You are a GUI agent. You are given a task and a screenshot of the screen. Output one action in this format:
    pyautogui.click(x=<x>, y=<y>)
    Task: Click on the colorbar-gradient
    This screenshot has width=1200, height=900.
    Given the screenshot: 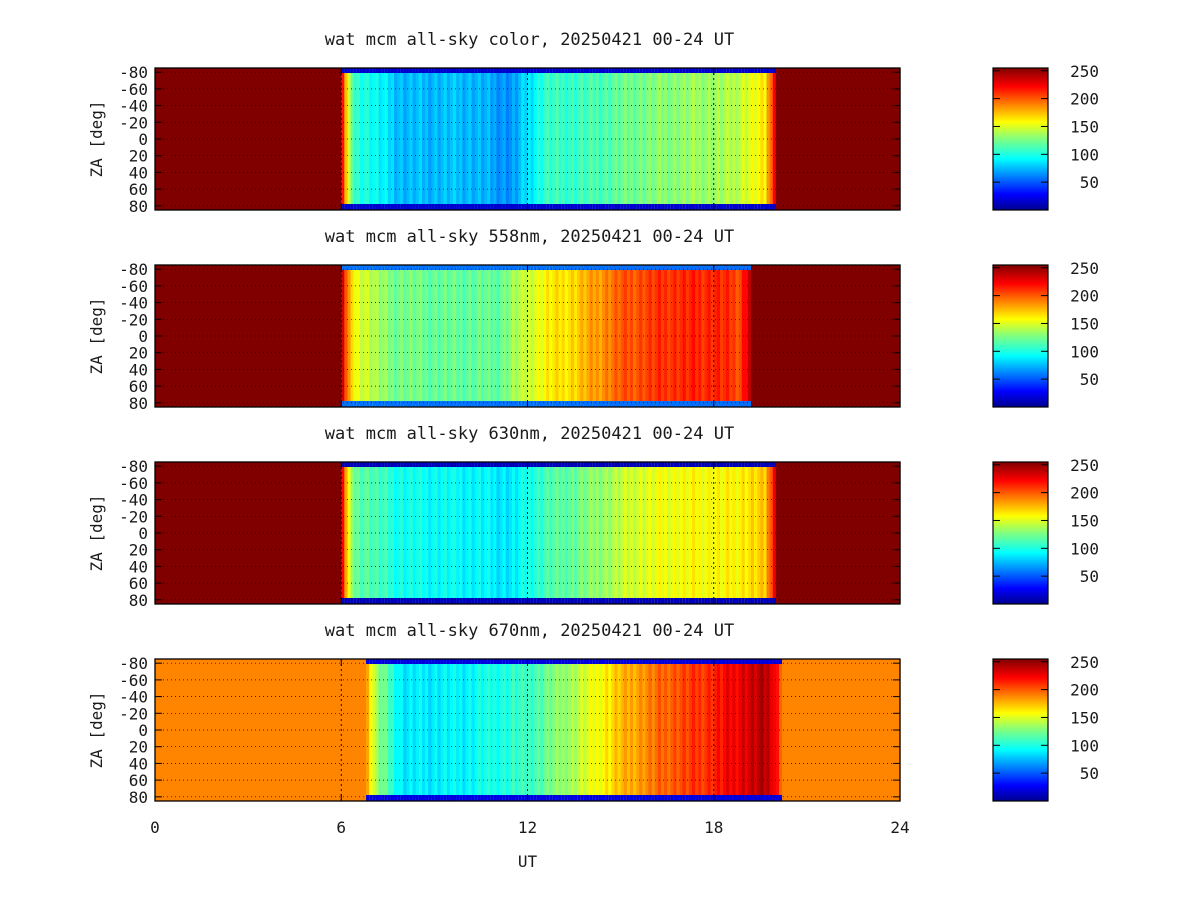 What is the action you would take?
    pyautogui.click(x=1020, y=336)
    